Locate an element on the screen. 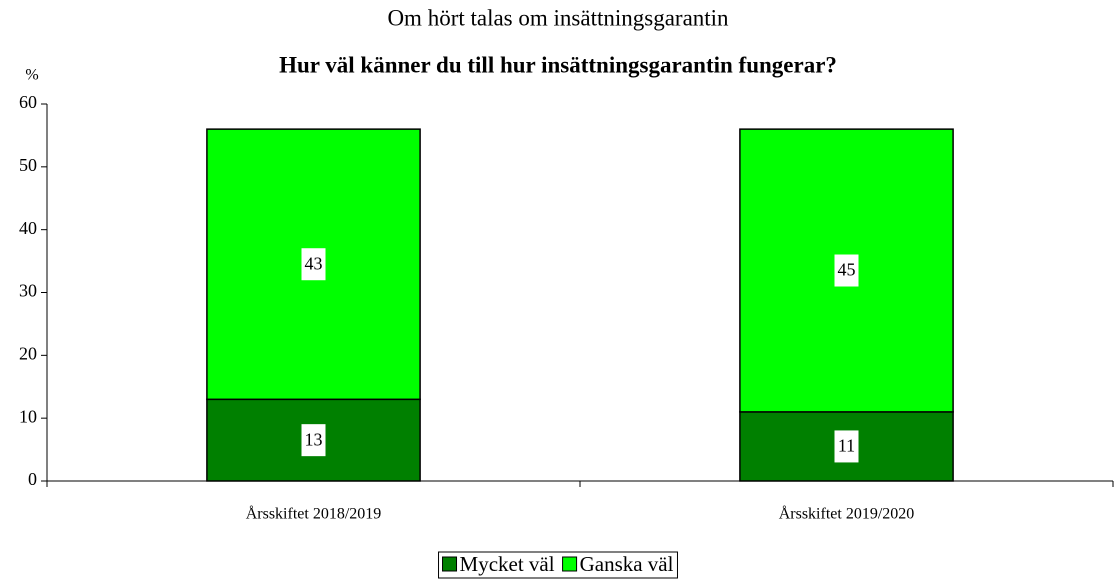  y-axis-label: % is located at coordinates (31, 75).